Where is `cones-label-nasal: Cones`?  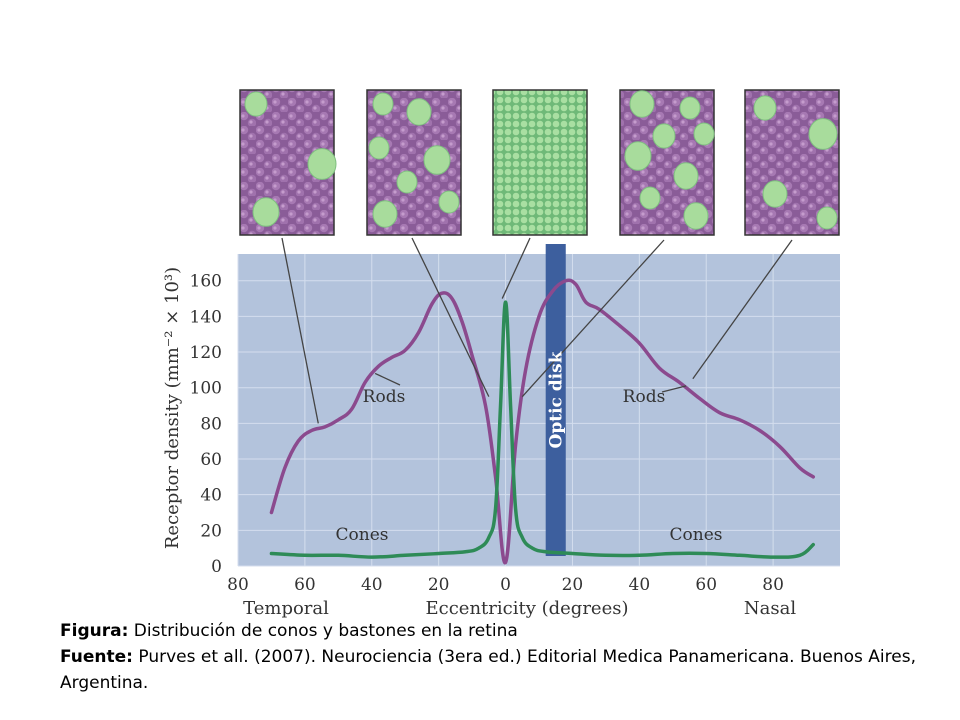 cones-label-nasal: Cones is located at coordinates (696, 535).